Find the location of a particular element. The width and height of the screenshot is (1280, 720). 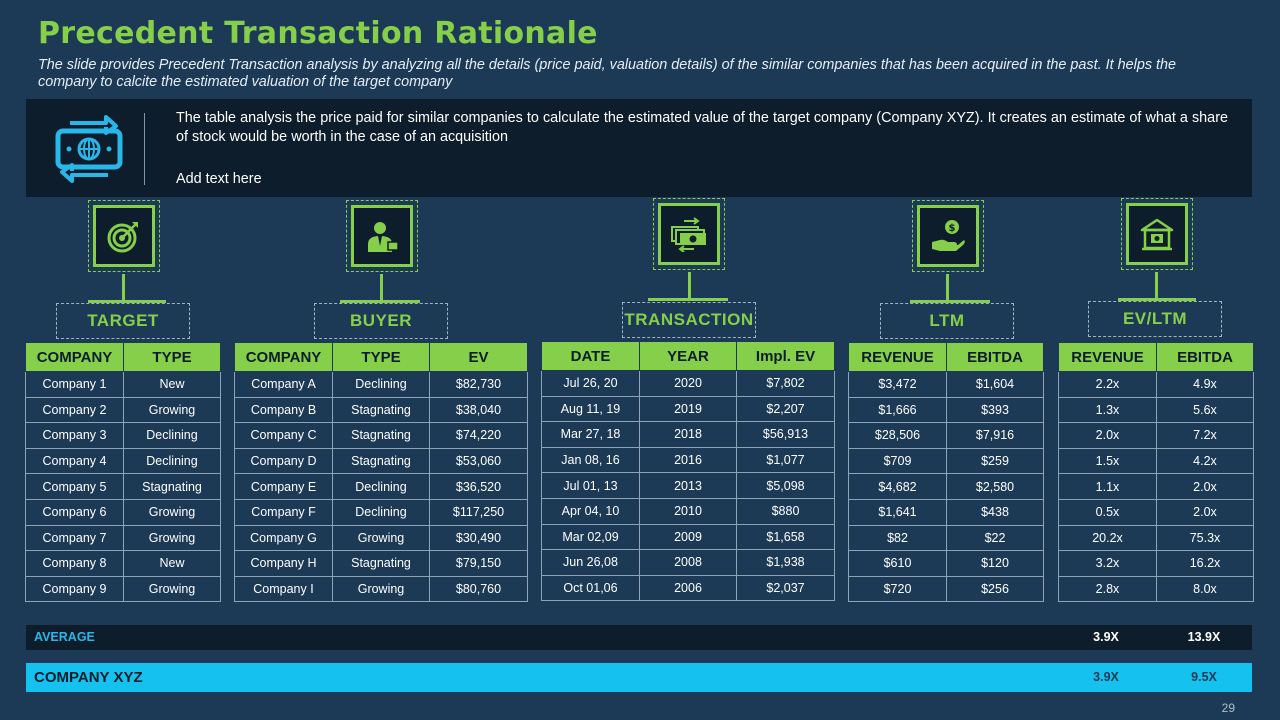

table-cell: Company 2 is located at coordinates (74, 410).